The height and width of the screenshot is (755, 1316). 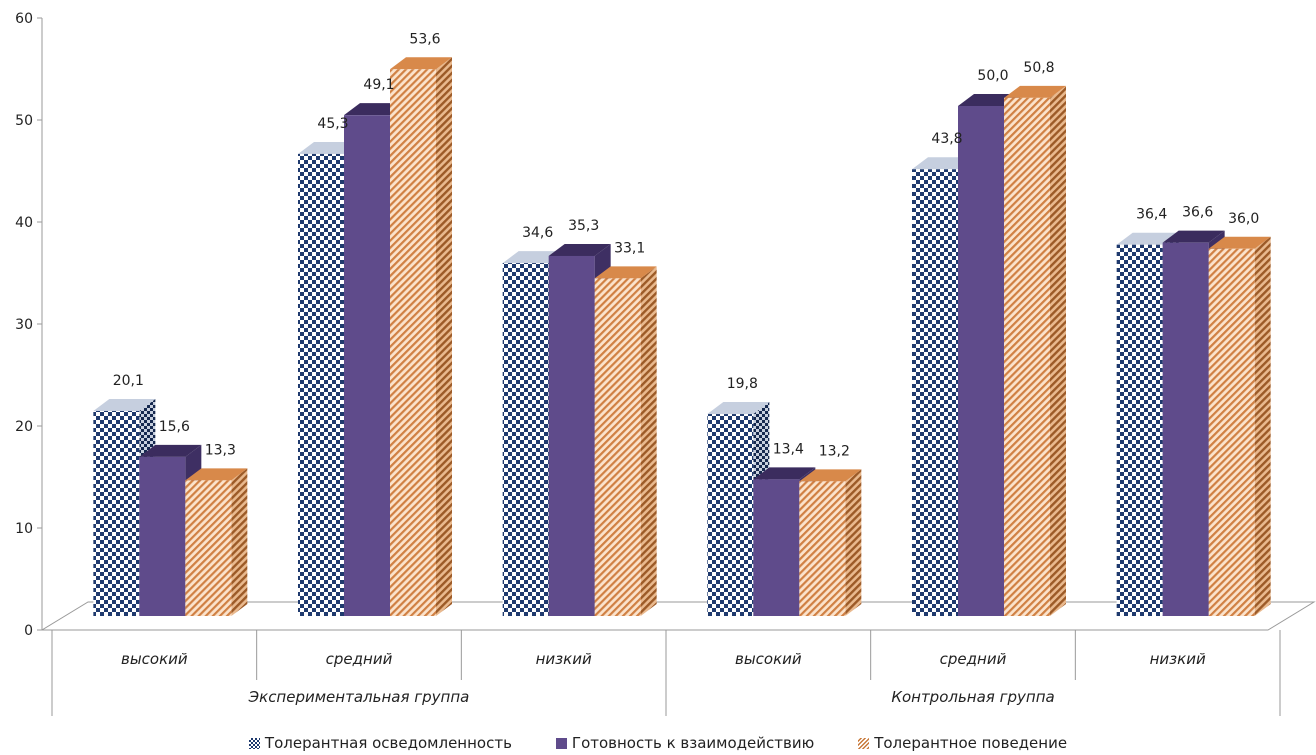 What do you see at coordinates (972, 697) in the screenshot?
I see `group-label: Контрольная группа` at bounding box center [972, 697].